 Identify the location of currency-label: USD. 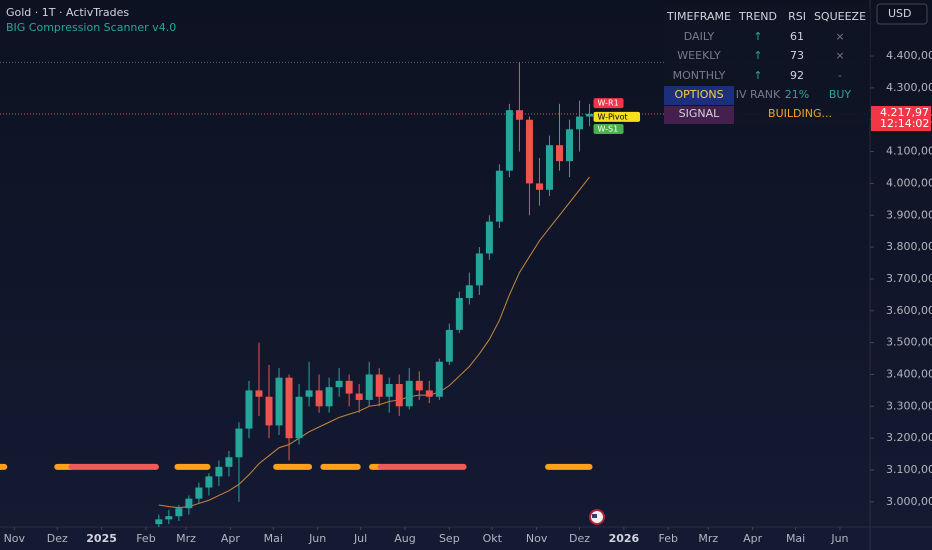
(900, 13).